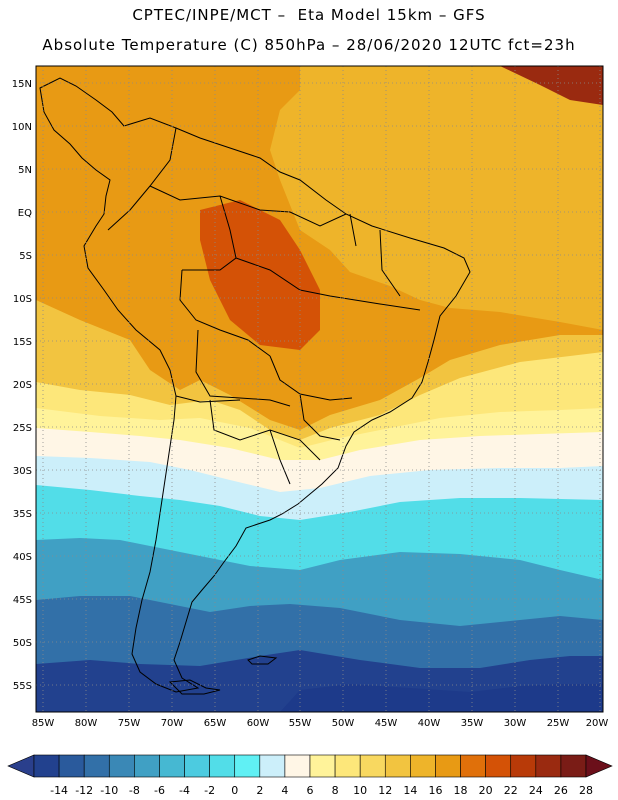  I want to click on lon-label: 45W, so click(386, 723).